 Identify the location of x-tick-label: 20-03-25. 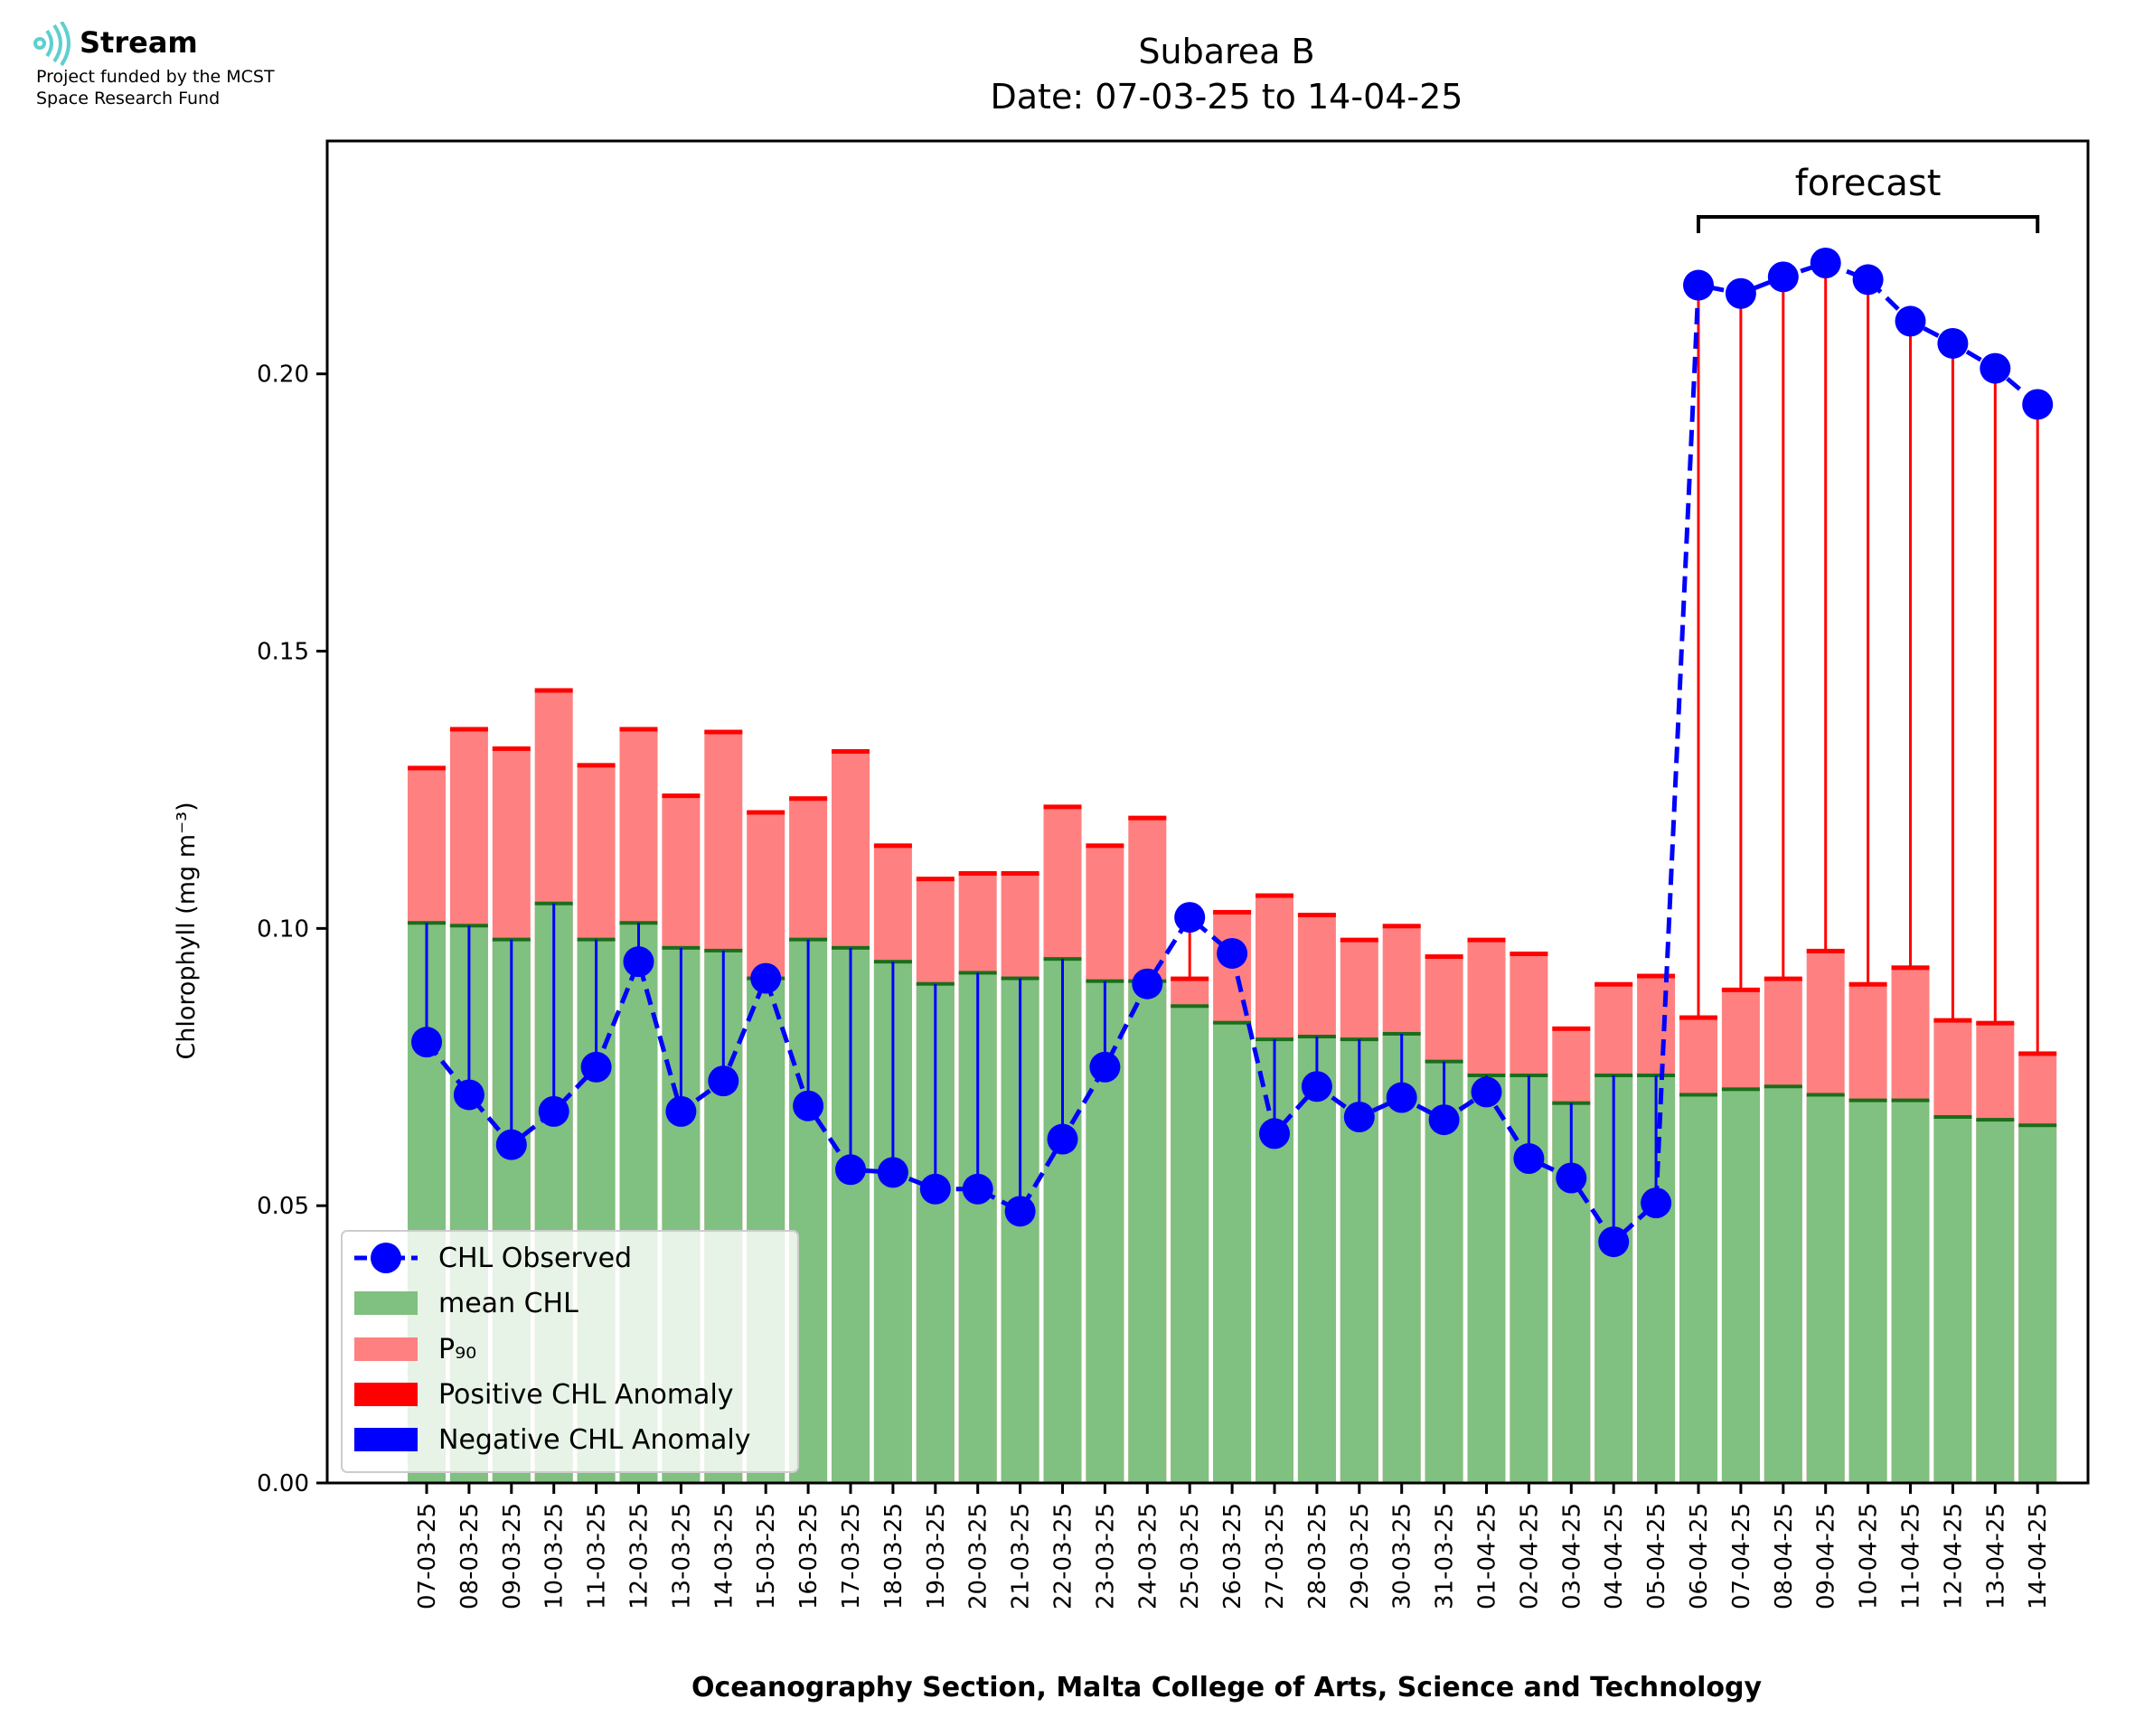
(979, 1556).